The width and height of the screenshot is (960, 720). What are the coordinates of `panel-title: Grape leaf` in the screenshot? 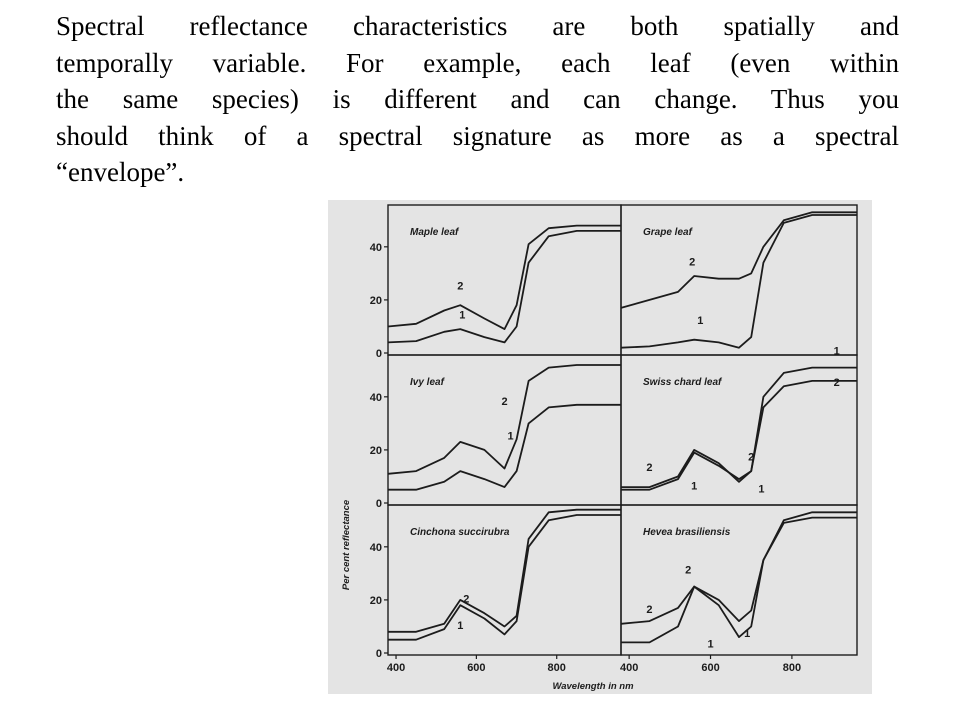 It's located at (668, 232).